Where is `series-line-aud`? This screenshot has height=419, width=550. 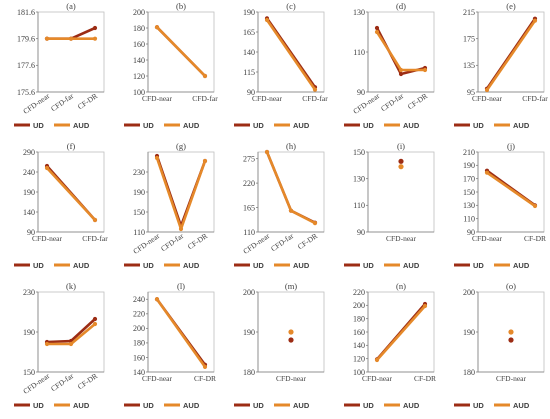
series-line-aud is located at coordinates (291, 55).